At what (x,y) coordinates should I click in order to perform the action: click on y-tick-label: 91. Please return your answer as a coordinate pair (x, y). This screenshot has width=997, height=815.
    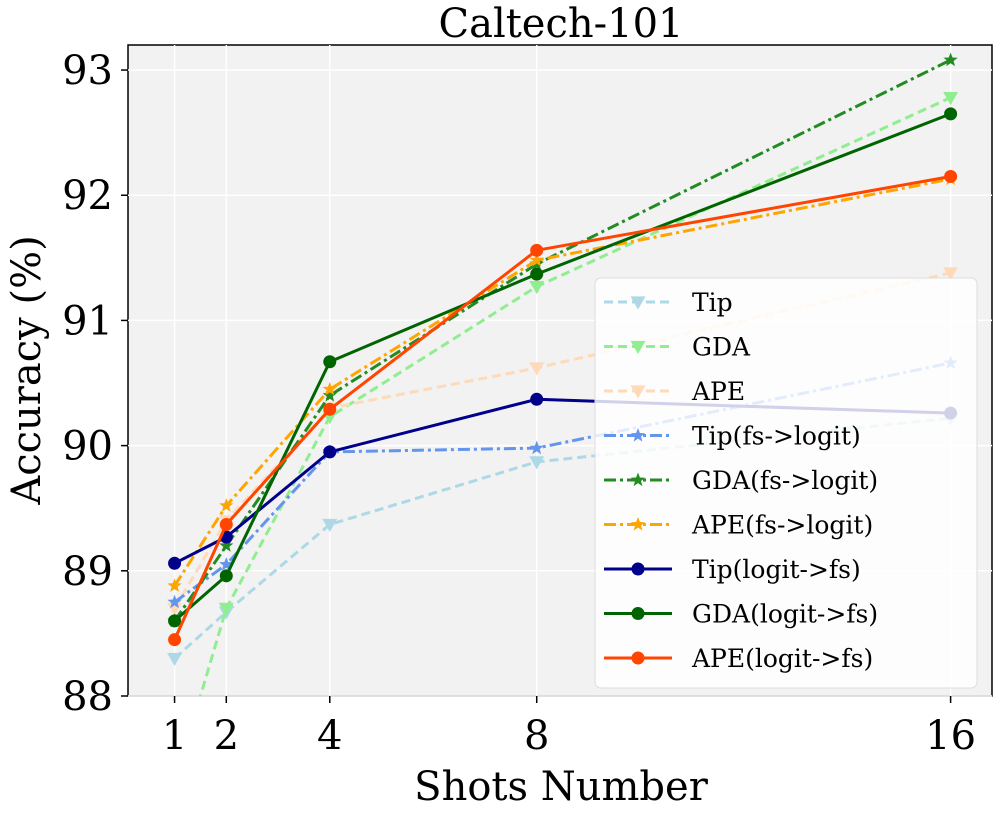
    Looking at the image, I should click on (87, 321).